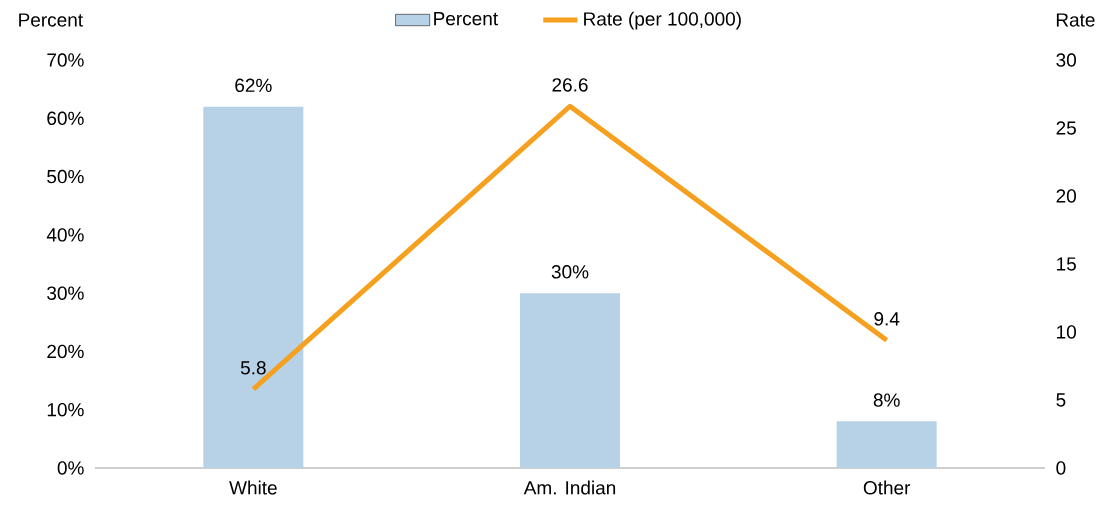 Image resolution: width=1103 pixels, height=512 pixels. I want to click on y2-tick-label: 25, so click(1066, 128).